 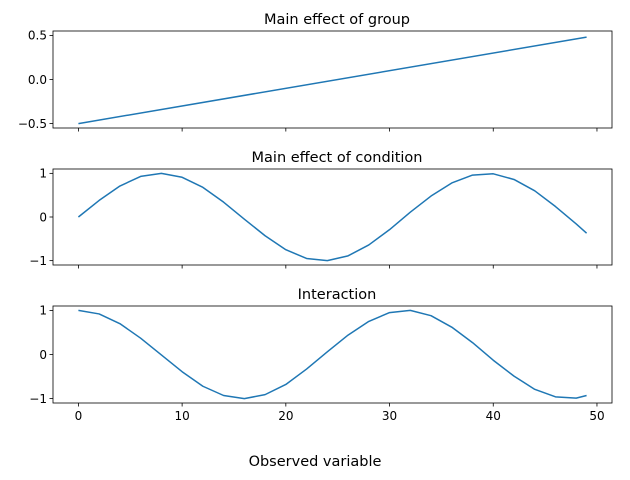 I want to click on panel-title: Interaction, so click(x=337, y=295).